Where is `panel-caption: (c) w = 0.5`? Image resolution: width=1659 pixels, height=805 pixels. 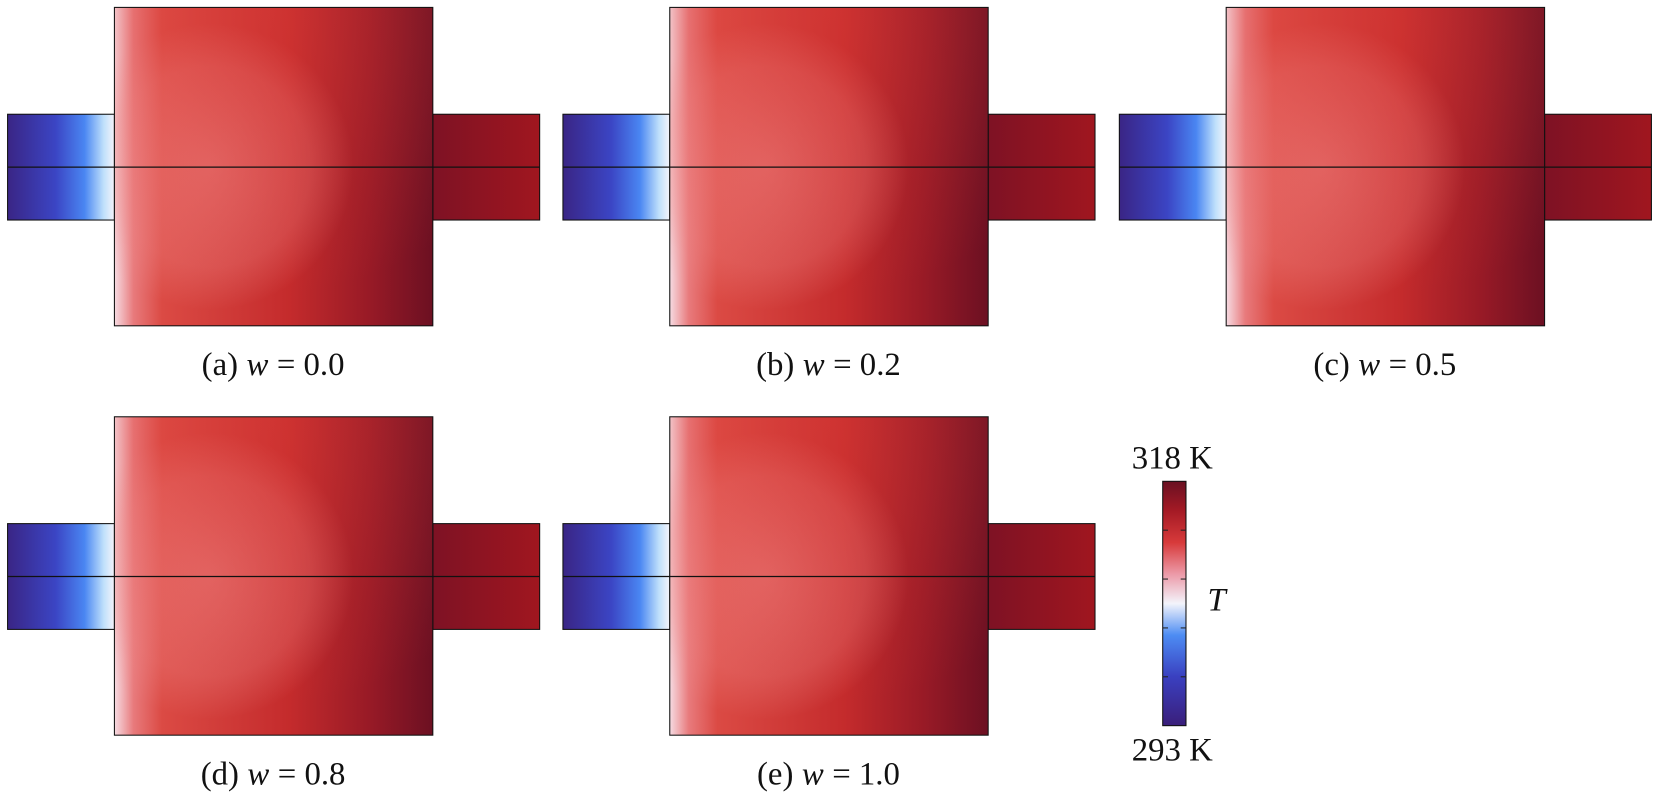 panel-caption: (c) w = 0.5 is located at coordinates (1384, 365).